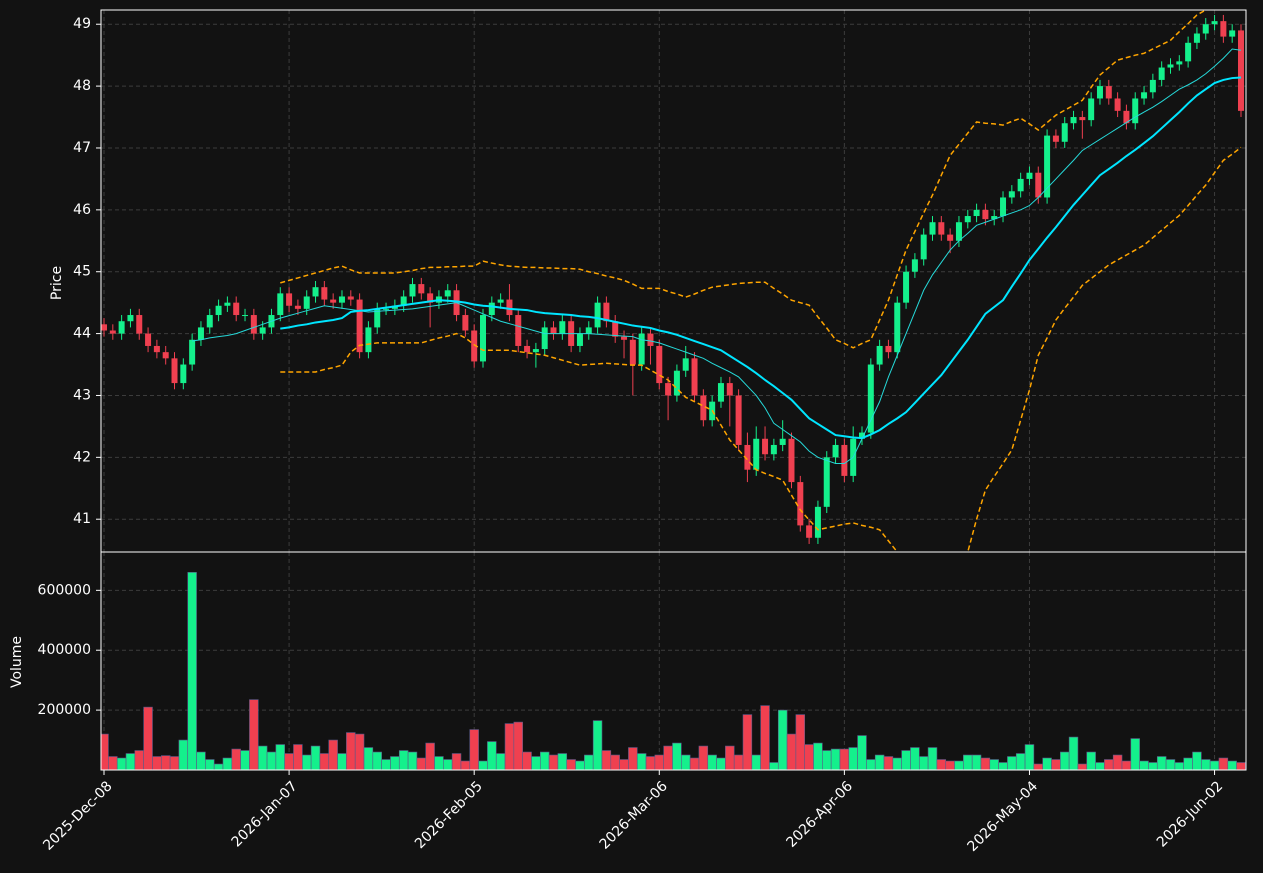  Describe the element at coordinates (82, 210) in the screenshot. I see `y-tick-label: 46` at that location.